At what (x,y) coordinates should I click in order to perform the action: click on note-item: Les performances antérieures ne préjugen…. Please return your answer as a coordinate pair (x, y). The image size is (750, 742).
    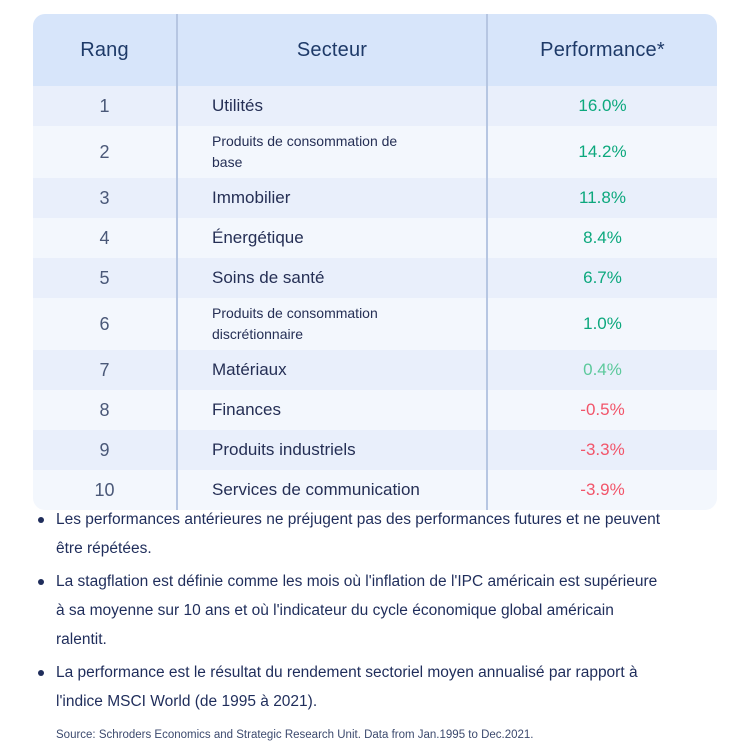
    Looking at the image, I should click on (384, 534).